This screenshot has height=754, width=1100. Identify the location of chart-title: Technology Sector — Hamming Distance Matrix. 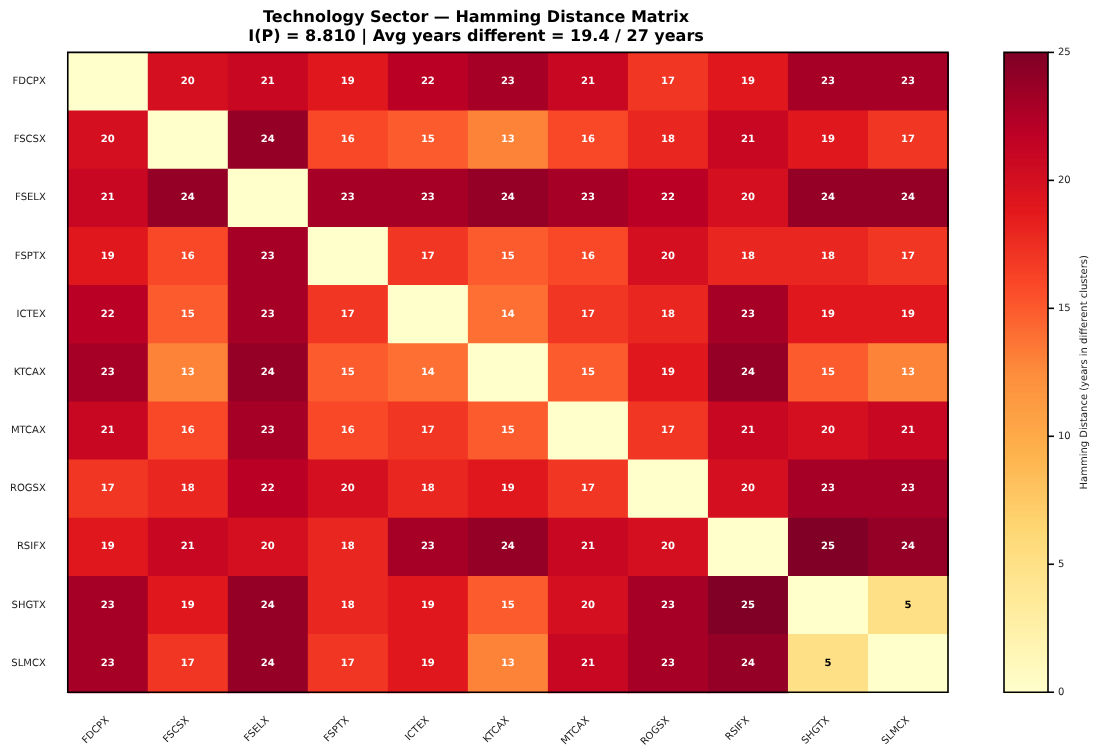
(477, 16).